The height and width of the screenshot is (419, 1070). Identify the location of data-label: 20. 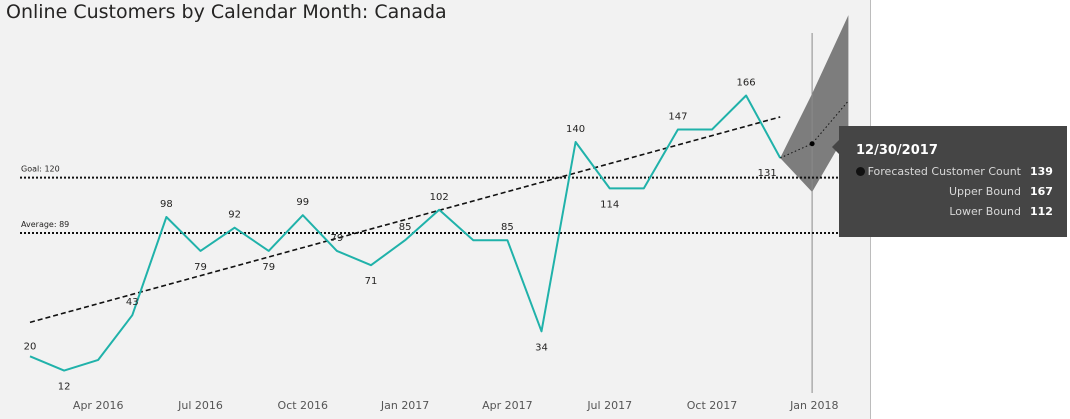
(30, 346).